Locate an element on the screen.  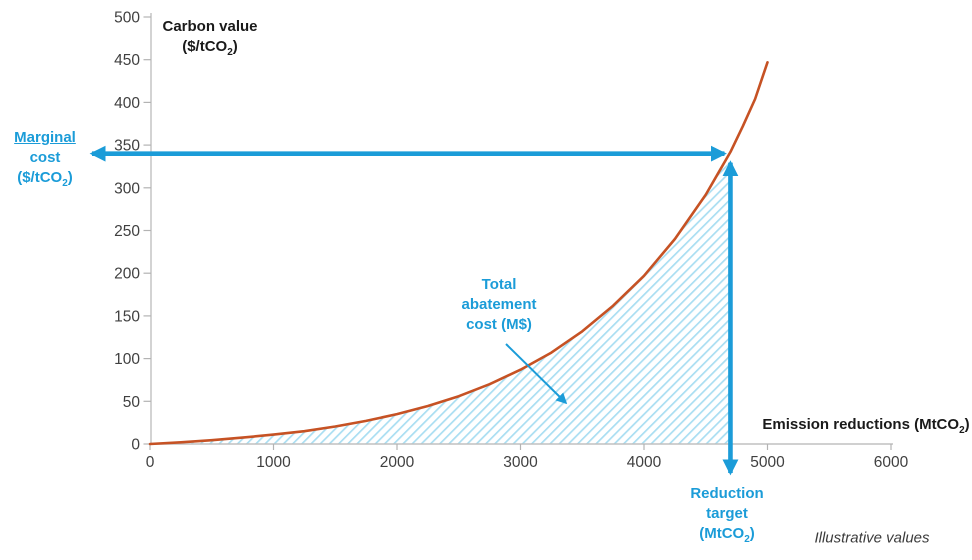
total-abatement-arrow is located at coordinates (536, 374).